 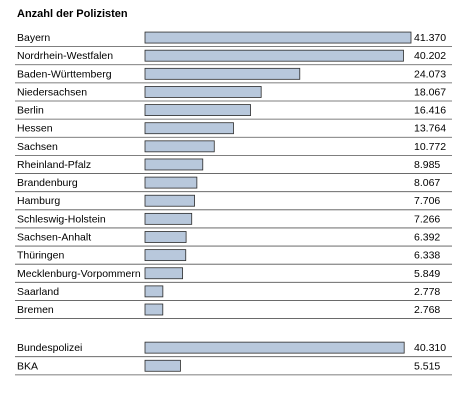 What do you see at coordinates (61, 219) in the screenshot?
I see `category-label: Schleswig-Holstein` at bounding box center [61, 219].